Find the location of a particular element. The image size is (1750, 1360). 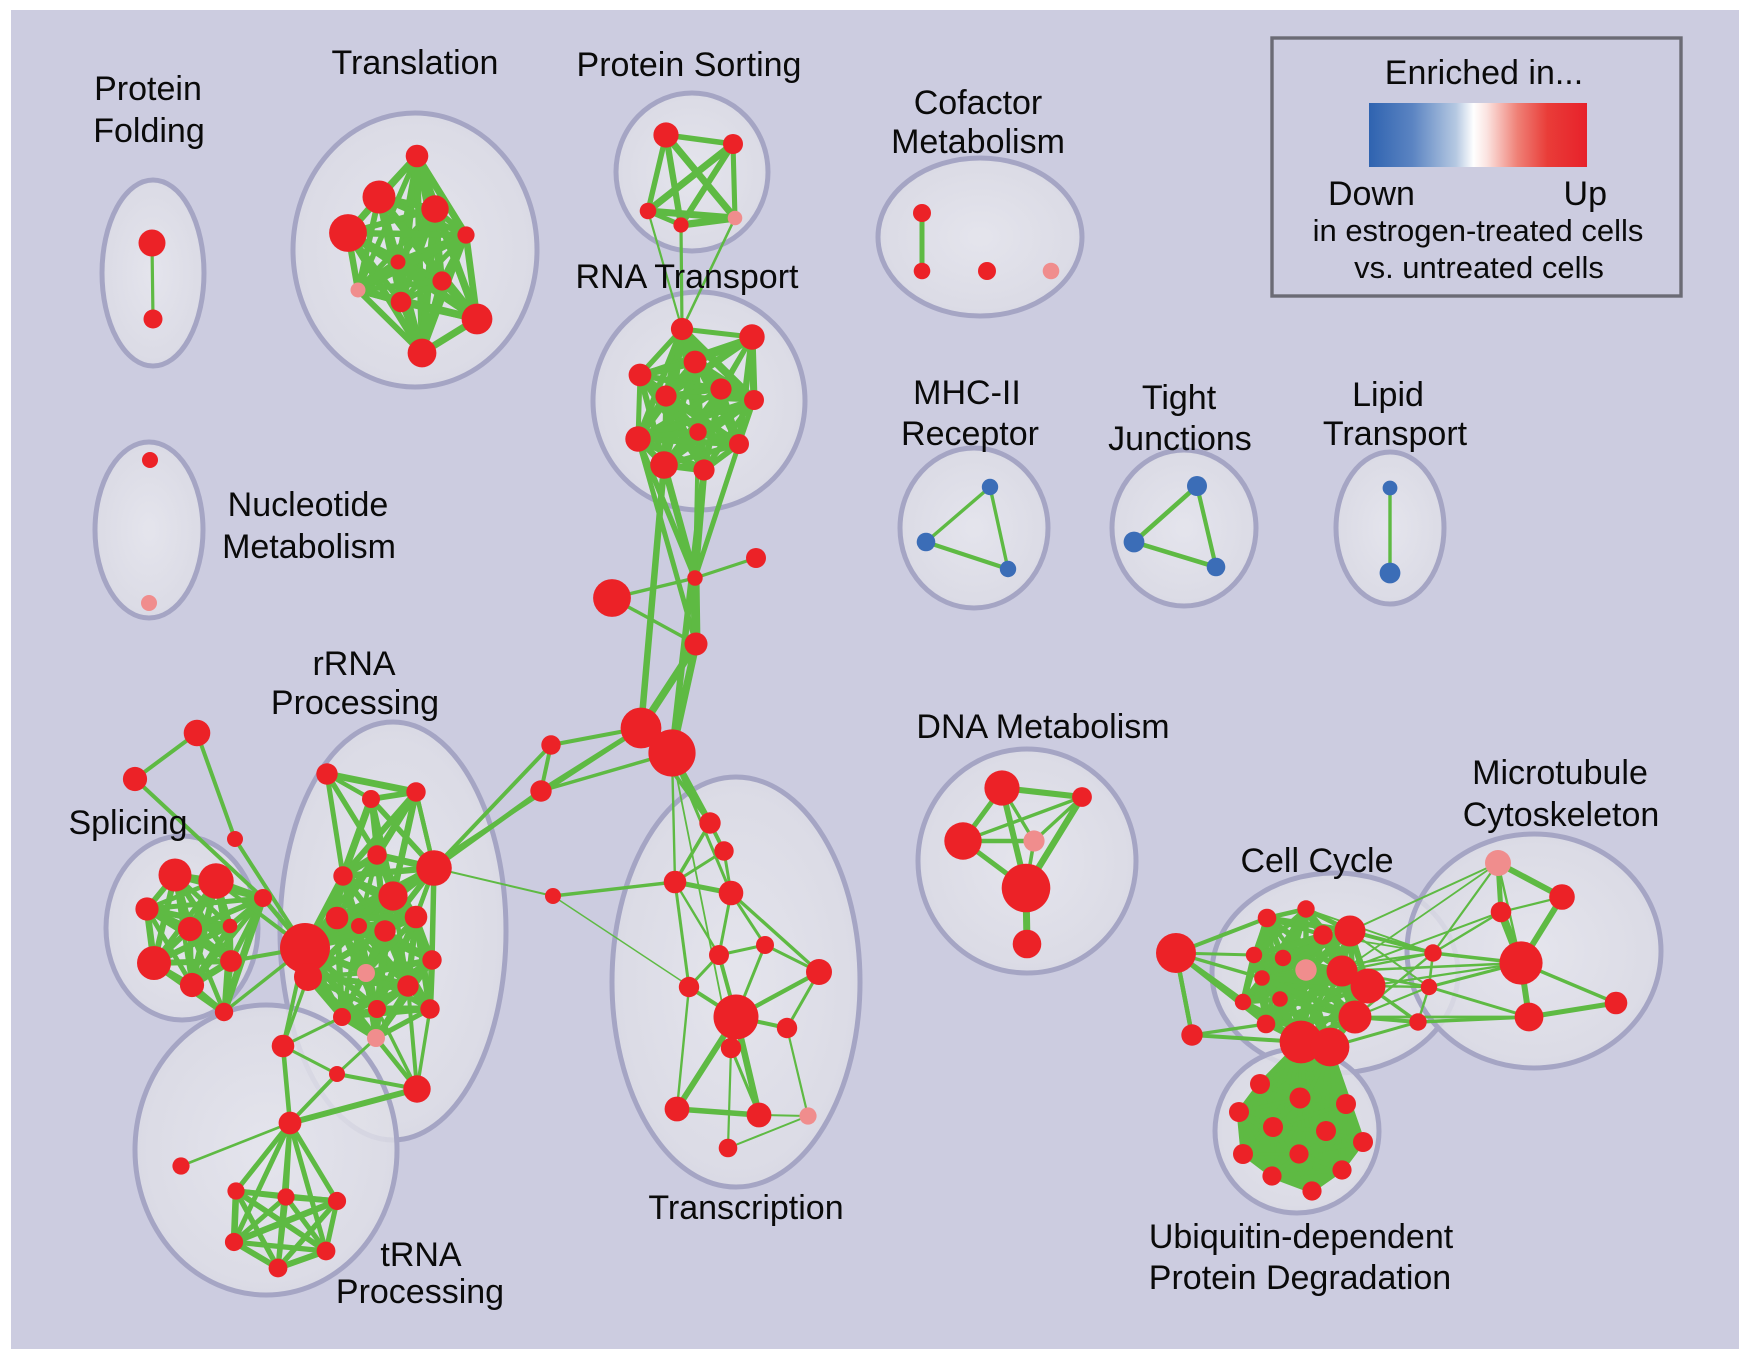

svg-text: Nucleotide is located at coordinates (308, 505).